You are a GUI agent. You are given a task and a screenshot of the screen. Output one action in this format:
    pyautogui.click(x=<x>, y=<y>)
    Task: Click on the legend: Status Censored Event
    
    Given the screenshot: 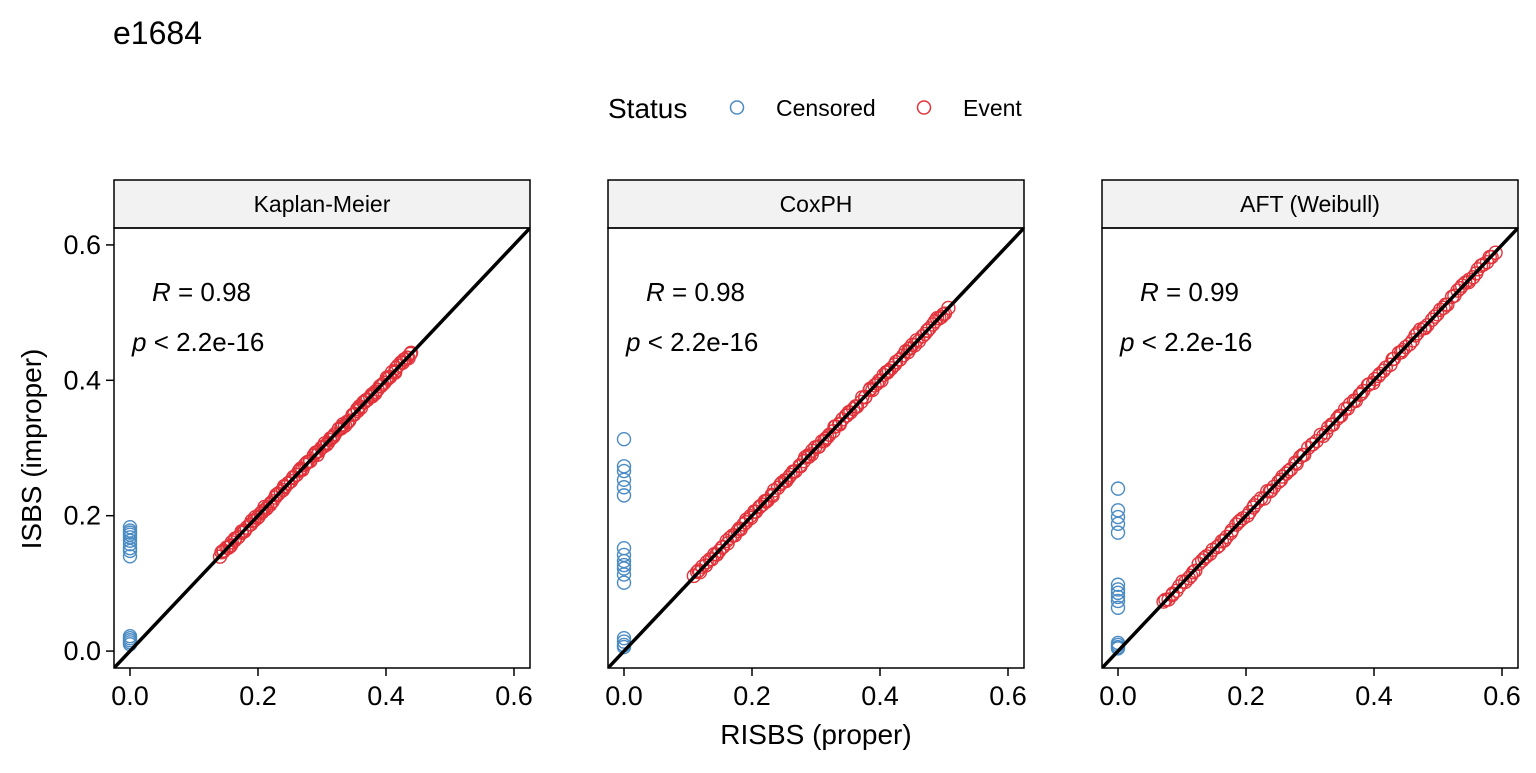 What is the action you would take?
    pyautogui.click(x=815, y=108)
    